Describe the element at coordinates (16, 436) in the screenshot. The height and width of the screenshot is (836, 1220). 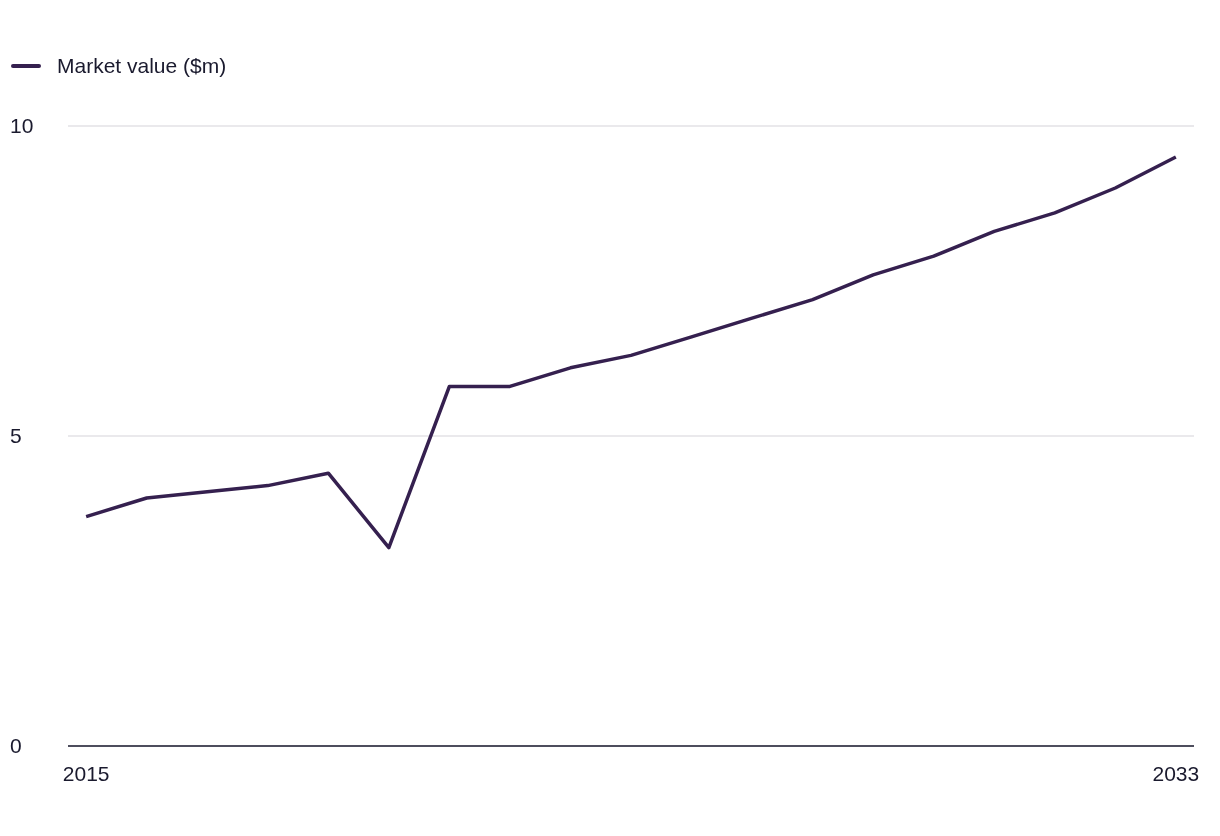
I see `y-tick-label: 5` at that location.